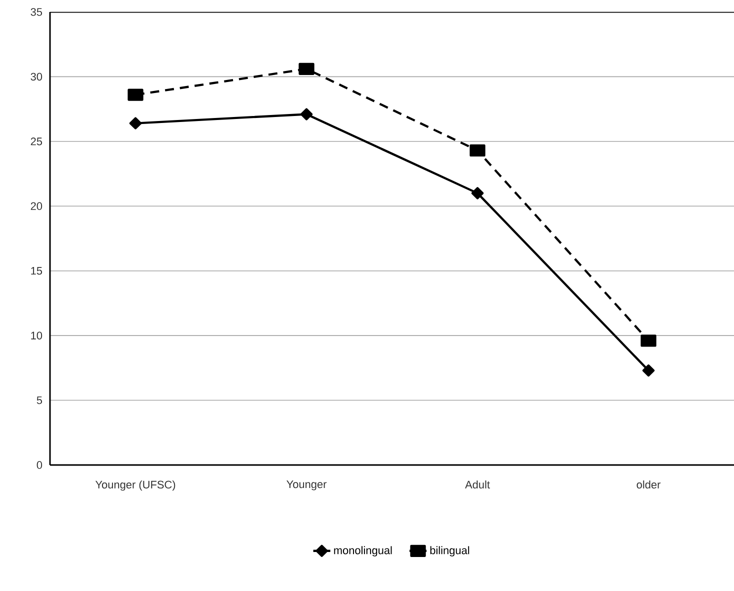 The width and height of the screenshot is (734, 591). Describe the element at coordinates (36, 336) in the screenshot. I see `y-tick-label: 10` at that location.